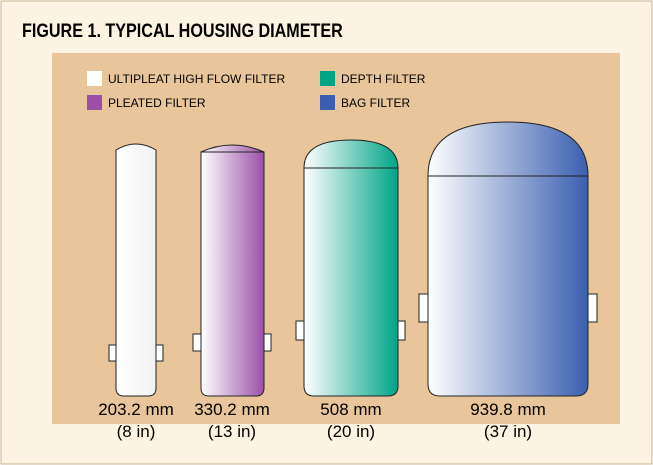 The image size is (653, 465). What do you see at coordinates (375, 103) in the screenshot?
I see `legend-label: BAG FILTER` at bounding box center [375, 103].